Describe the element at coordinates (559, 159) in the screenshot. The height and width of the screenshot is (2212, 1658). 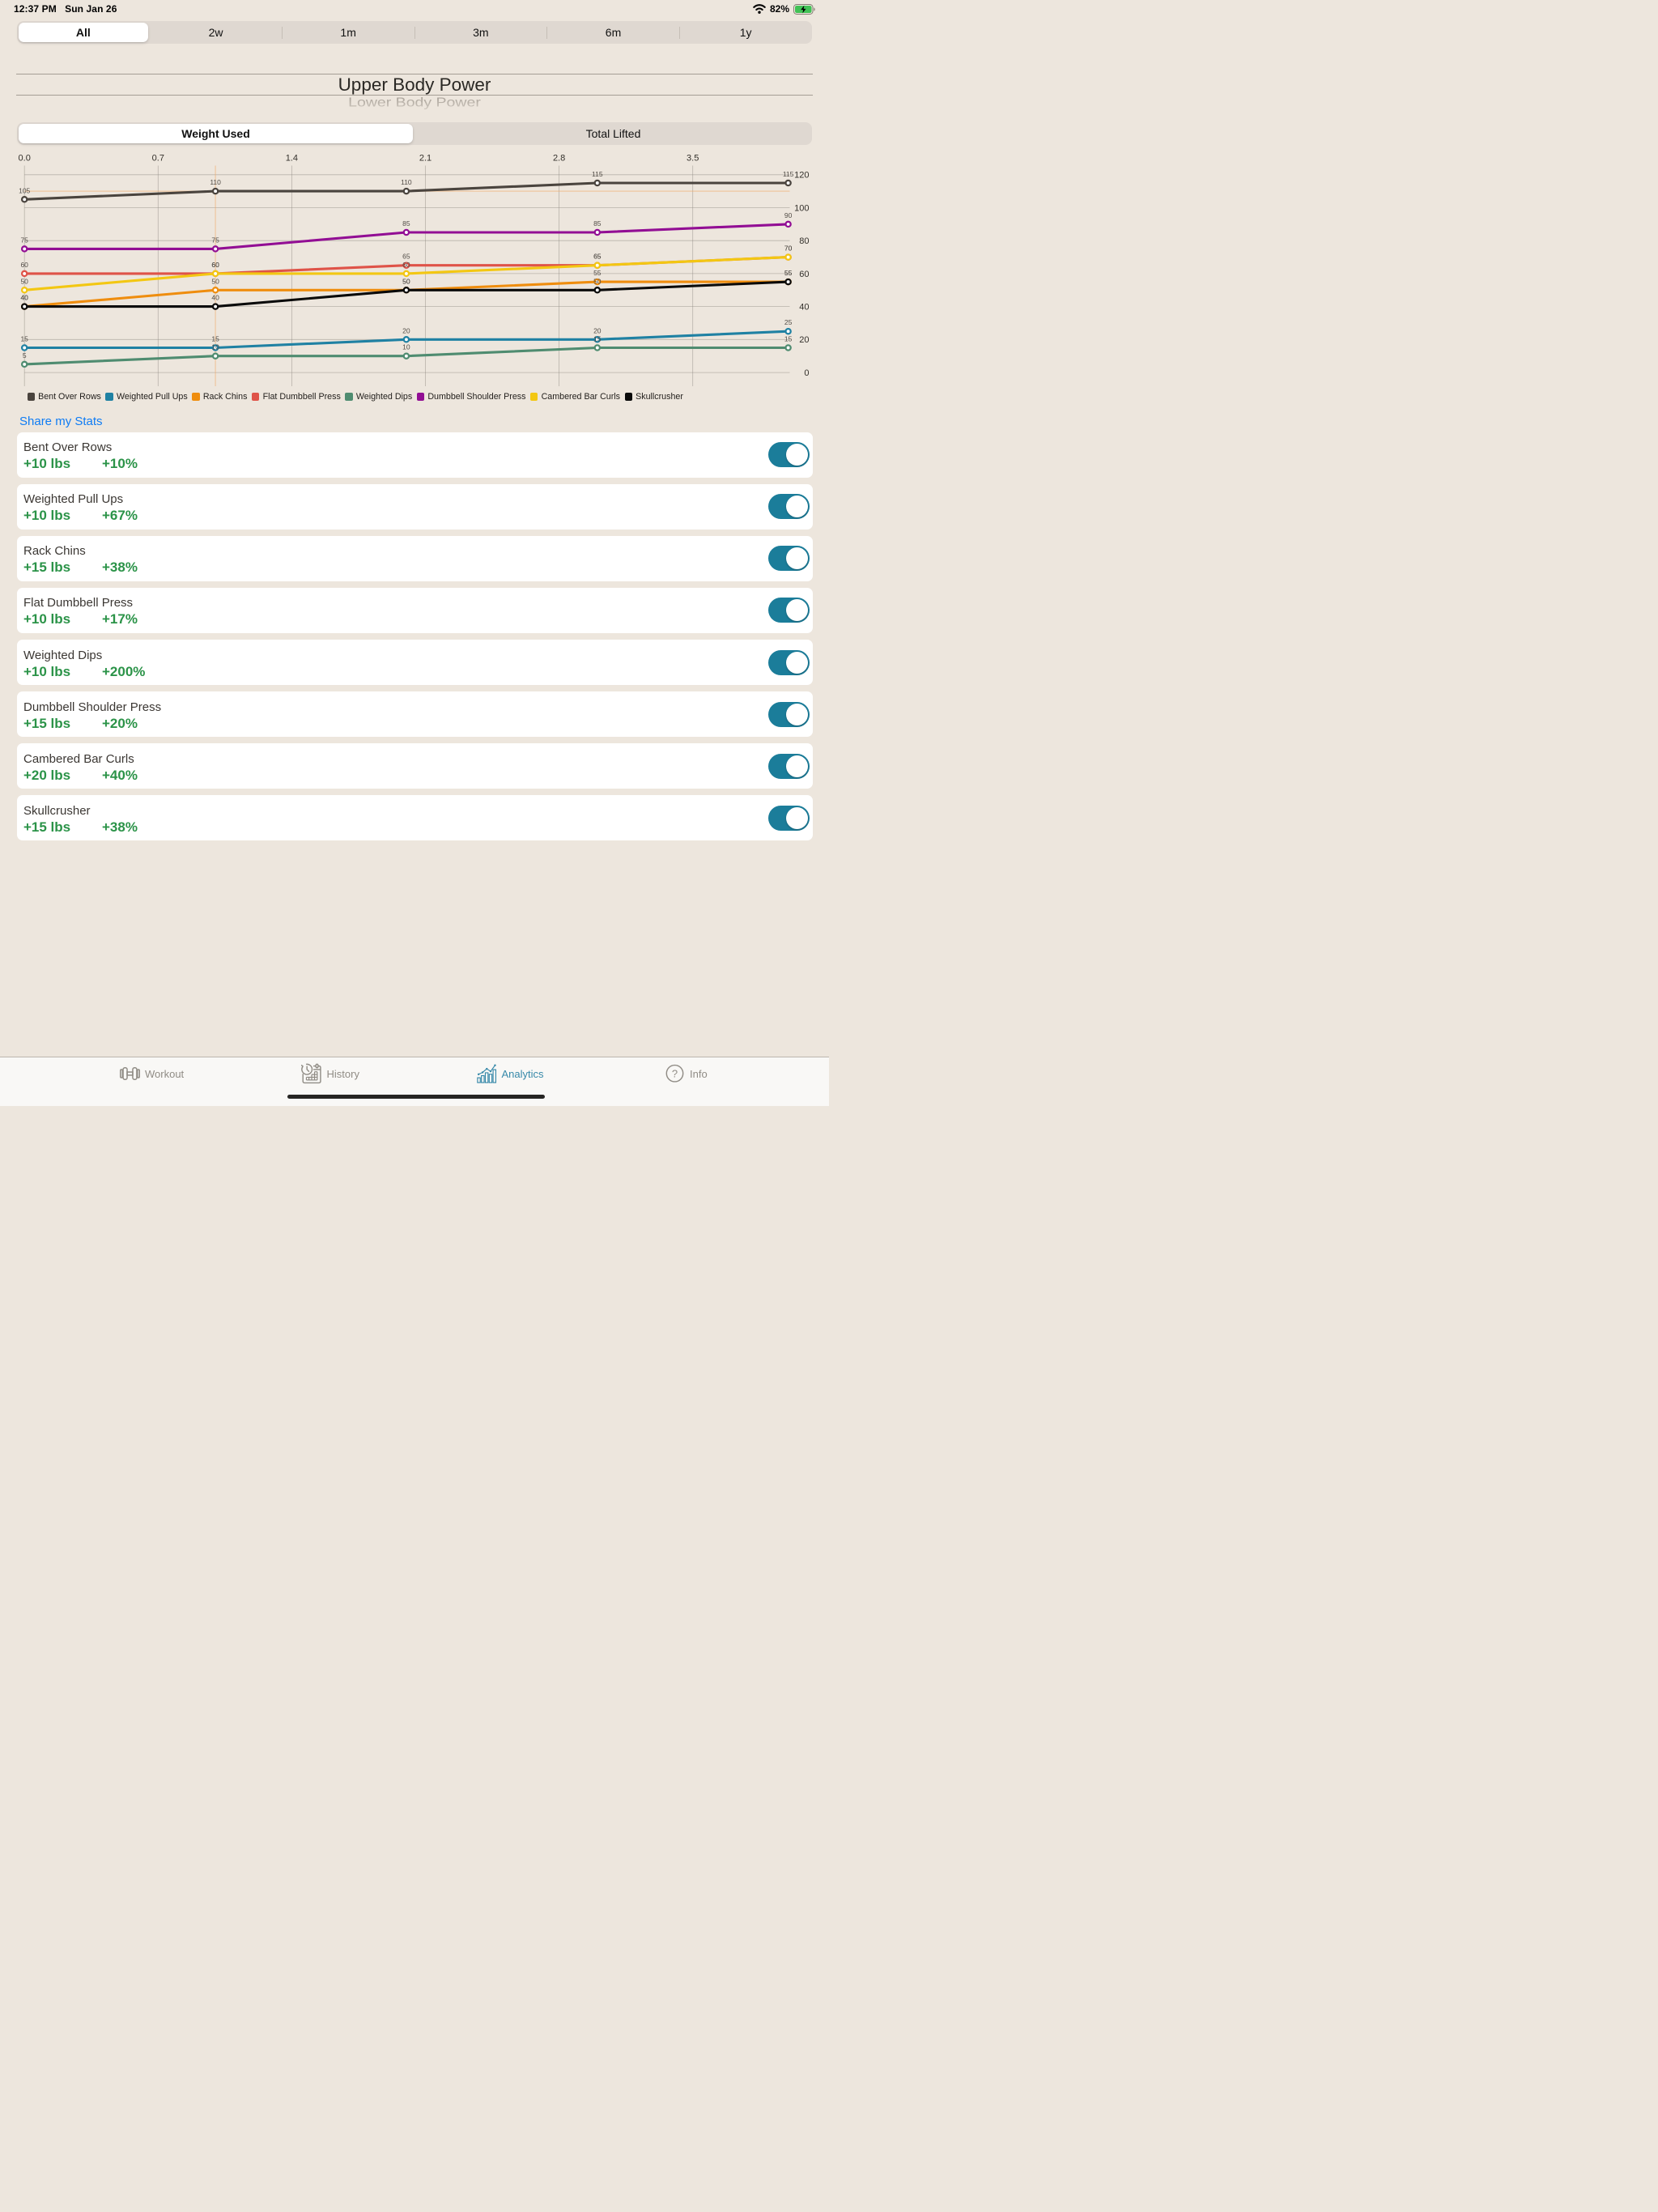
I see `svg-text: 2.8` at that location.